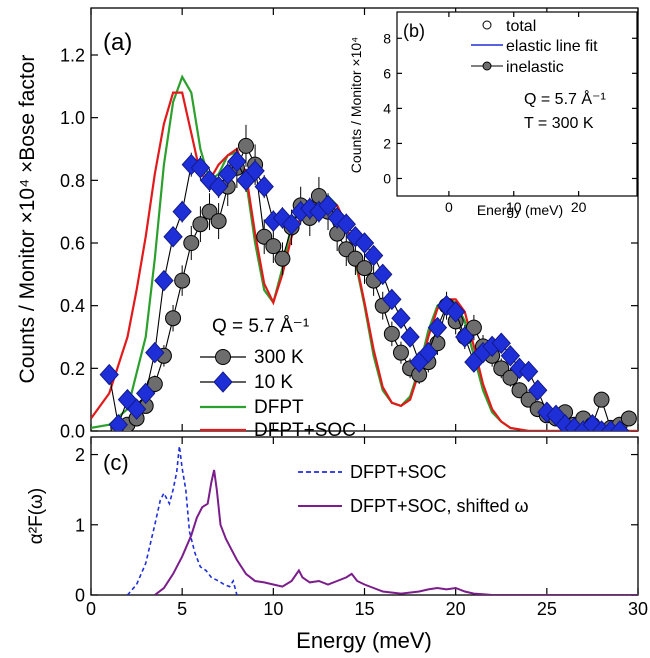 Image resolution: width=650 pixels, height=658 pixels. I want to click on panel-b-xtick-label: 0, so click(449, 207).